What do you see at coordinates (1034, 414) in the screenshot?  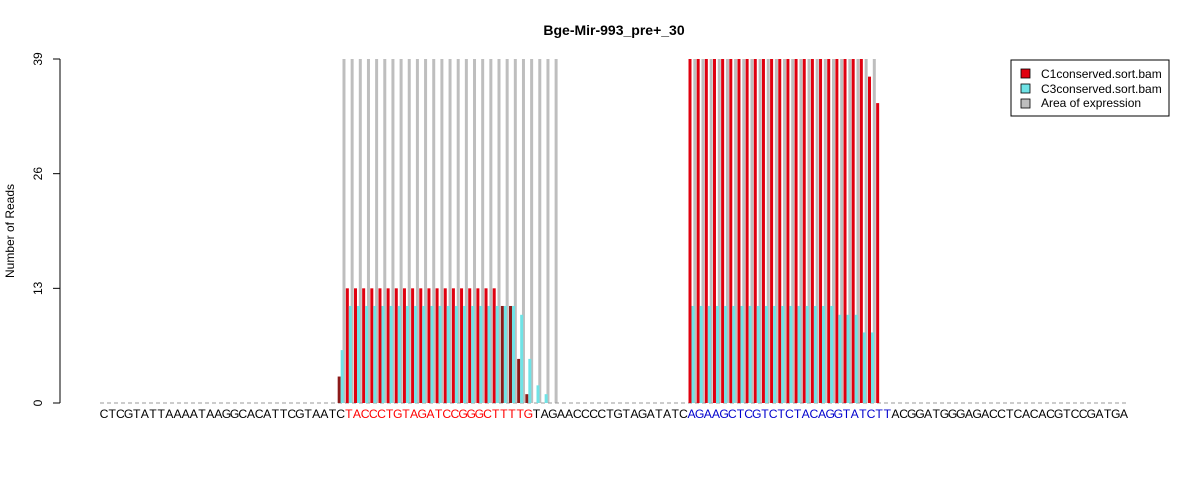 I see `seq-char-114: C` at bounding box center [1034, 414].